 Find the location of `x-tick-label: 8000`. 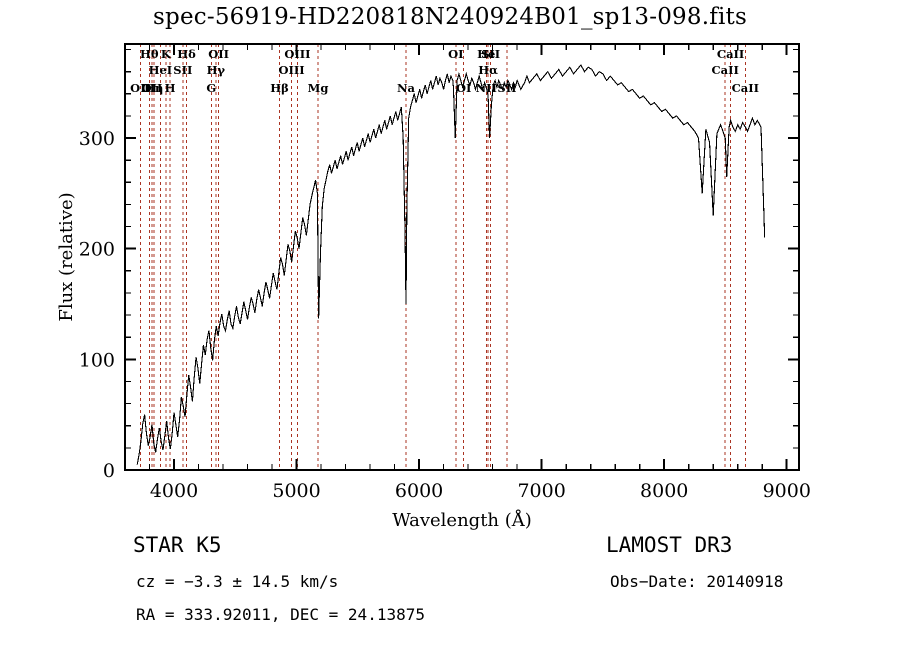

x-tick-label: 8000 is located at coordinates (664, 491).